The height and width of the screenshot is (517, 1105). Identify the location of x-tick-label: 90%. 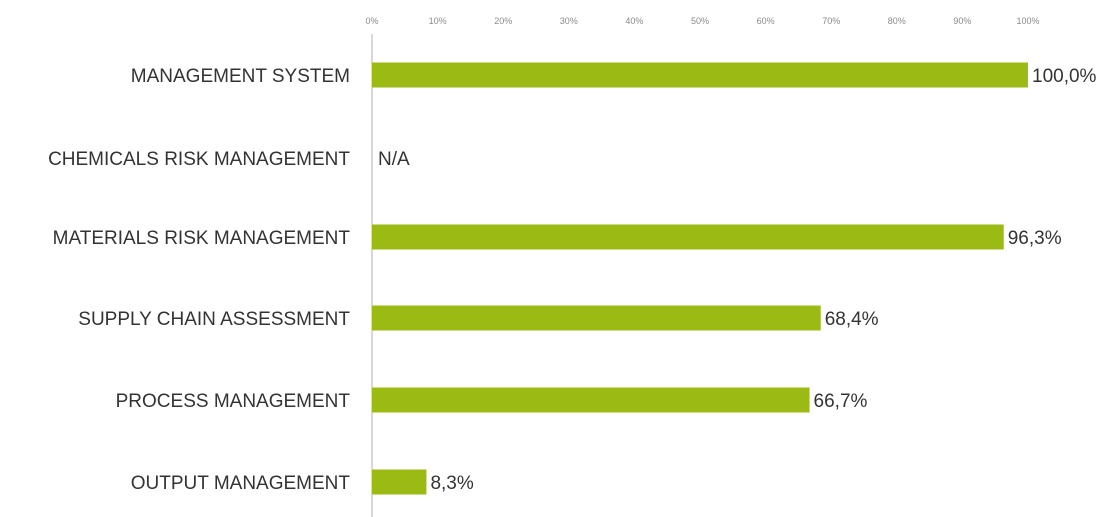
(962, 21).